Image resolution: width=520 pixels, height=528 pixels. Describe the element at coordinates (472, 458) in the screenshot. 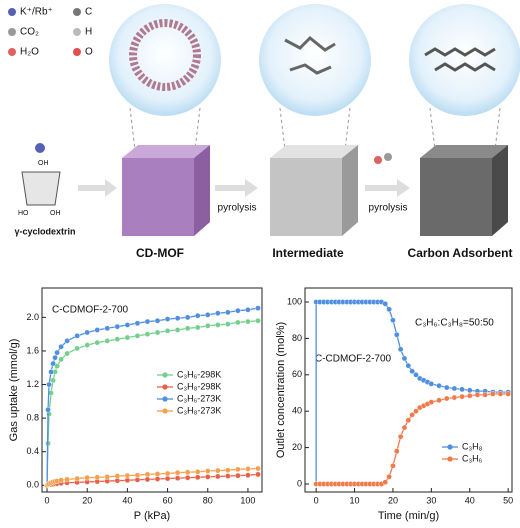

I see `legend-label: C₃H₆` at that location.